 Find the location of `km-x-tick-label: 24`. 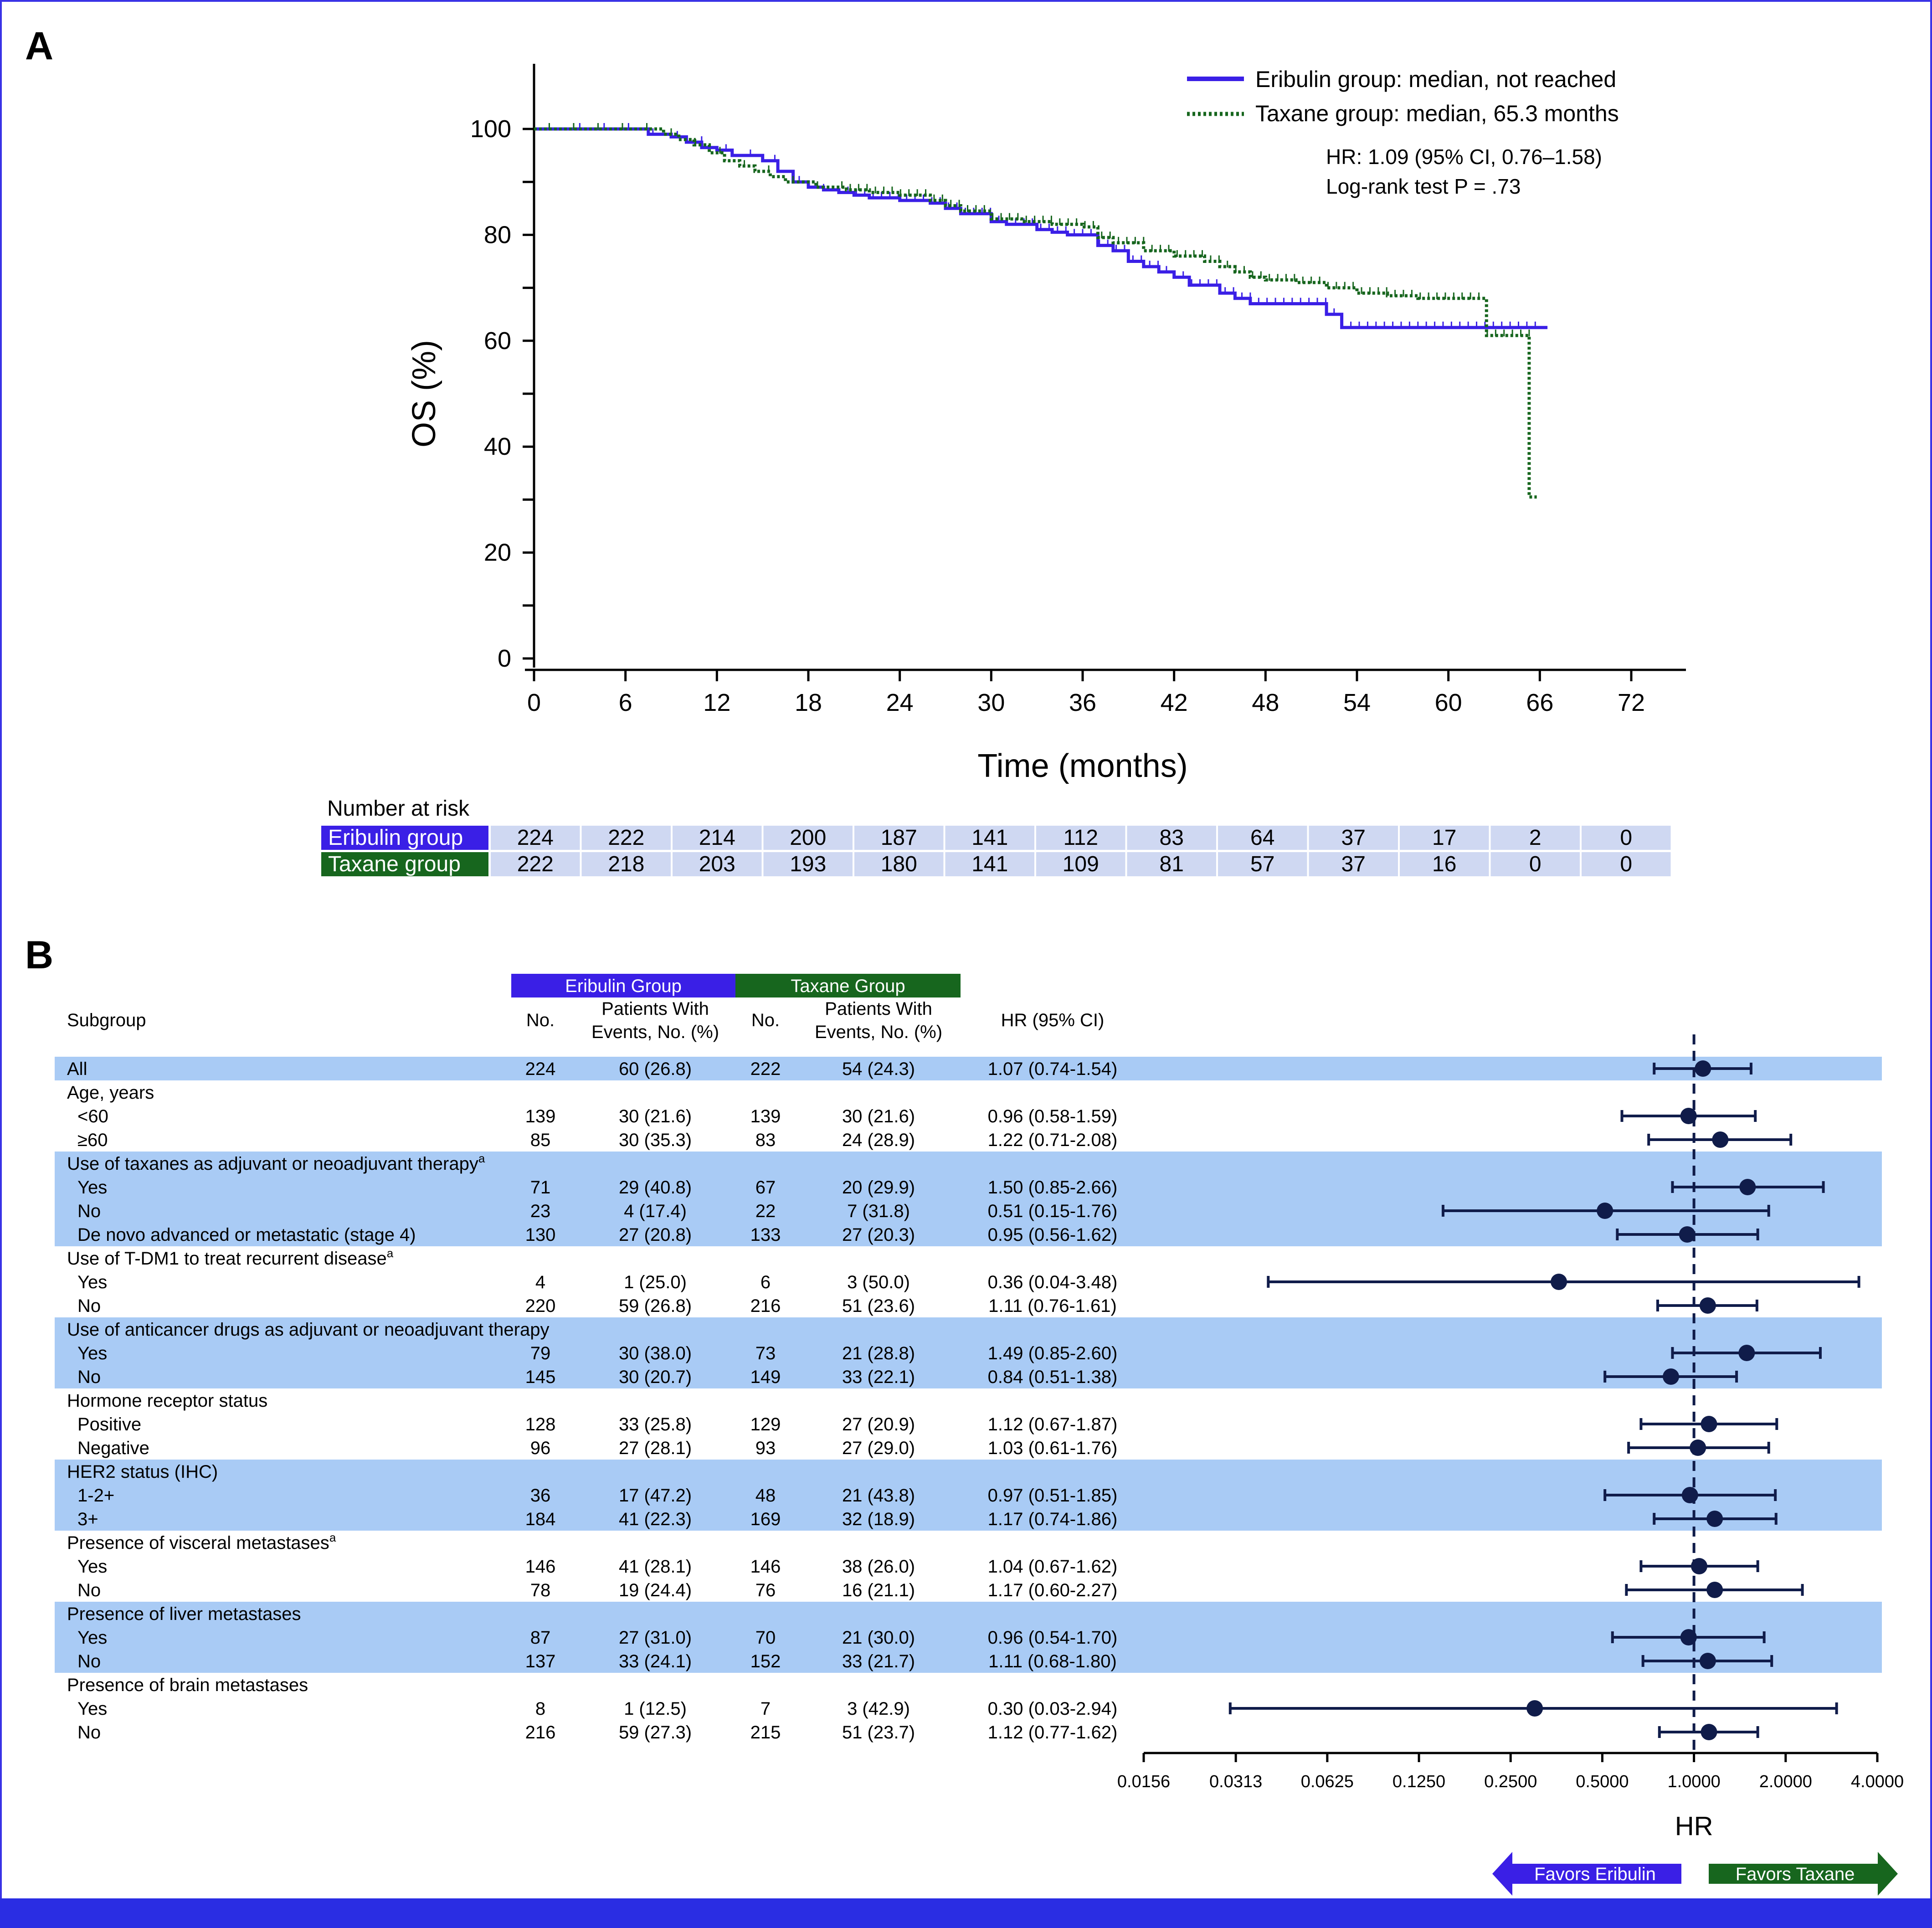

km-x-tick-label: 24 is located at coordinates (900, 703).